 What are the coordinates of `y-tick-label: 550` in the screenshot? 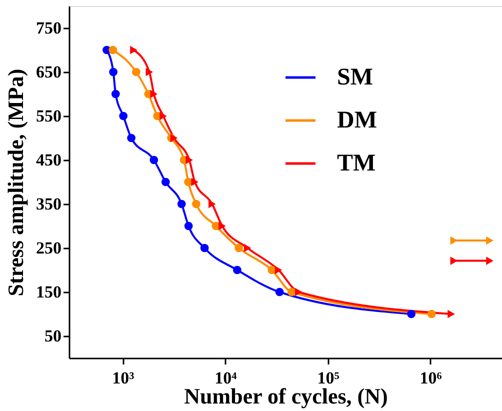 It's located at (49, 116).